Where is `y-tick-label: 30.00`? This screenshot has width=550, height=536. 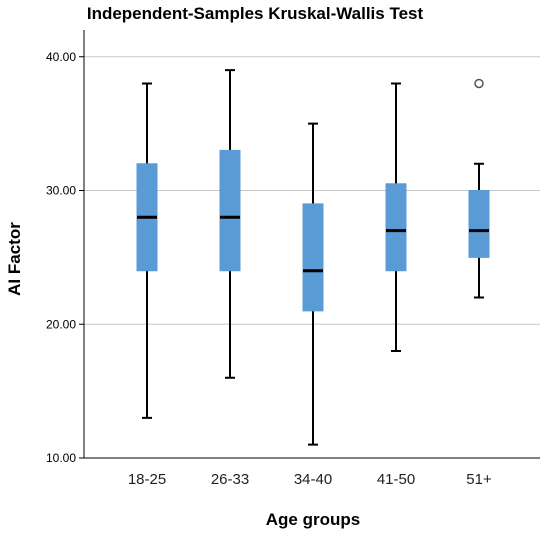
y-tick-label: 30.00 is located at coordinates (61, 191).